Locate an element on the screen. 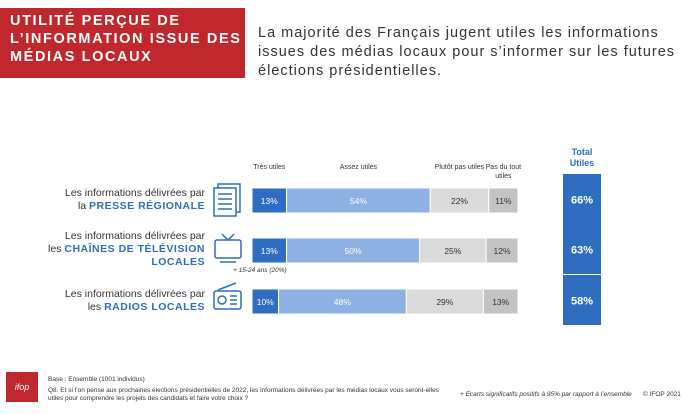 This screenshot has height=415, width=689. value-label: 11% is located at coordinates (503, 201).